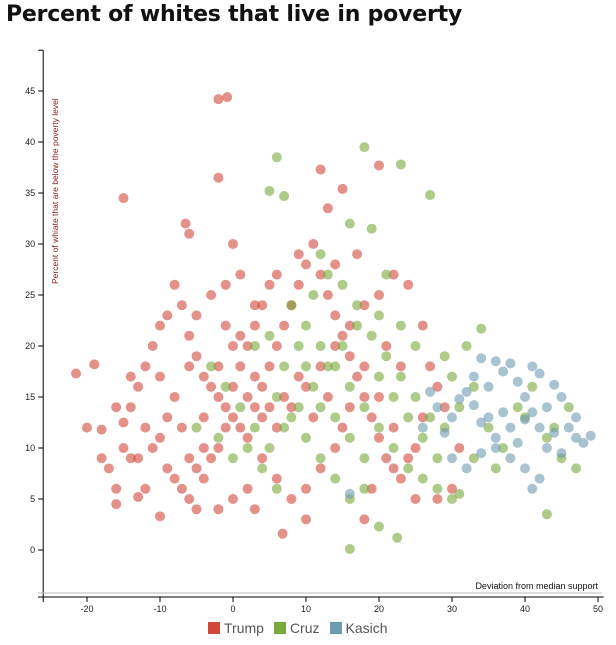 The width and height of the screenshot is (616, 645). I want to click on y-tick: 35, so click(34, 193).